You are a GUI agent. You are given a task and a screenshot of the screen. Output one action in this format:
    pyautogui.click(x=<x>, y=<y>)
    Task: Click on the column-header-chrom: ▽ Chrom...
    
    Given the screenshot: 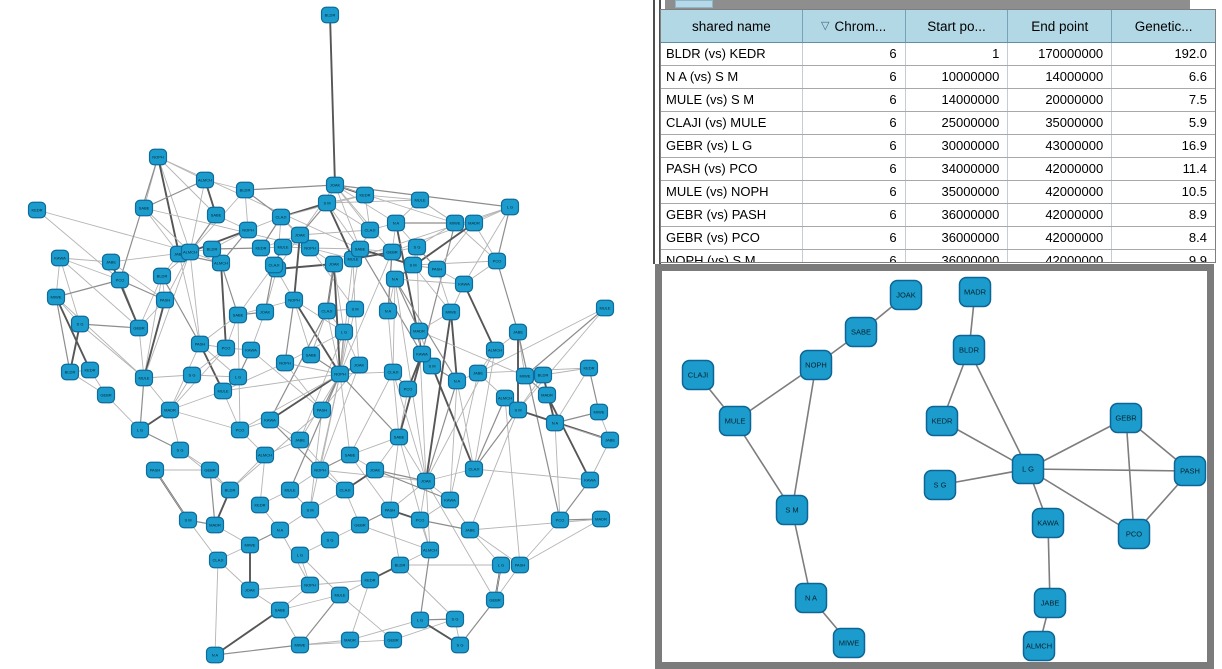 What is the action you would take?
    pyautogui.click(x=854, y=26)
    